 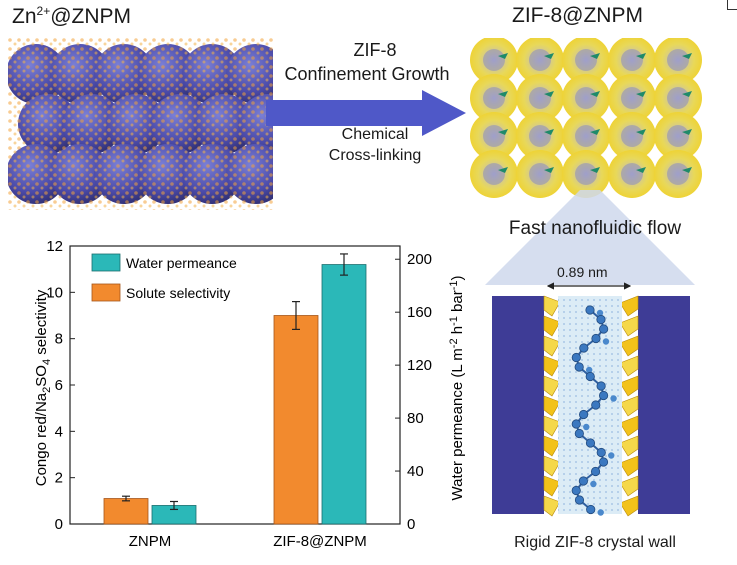 I want to click on channel-width-label: 0.89 nm, so click(x=582, y=272).